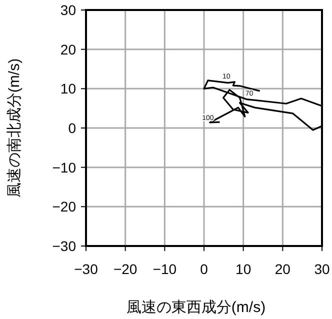 This screenshot has width=332, height=319. What do you see at coordinates (322, 269) in the screenshot?
I see `x-tick-label: 30` at bounding box center [322, 269].